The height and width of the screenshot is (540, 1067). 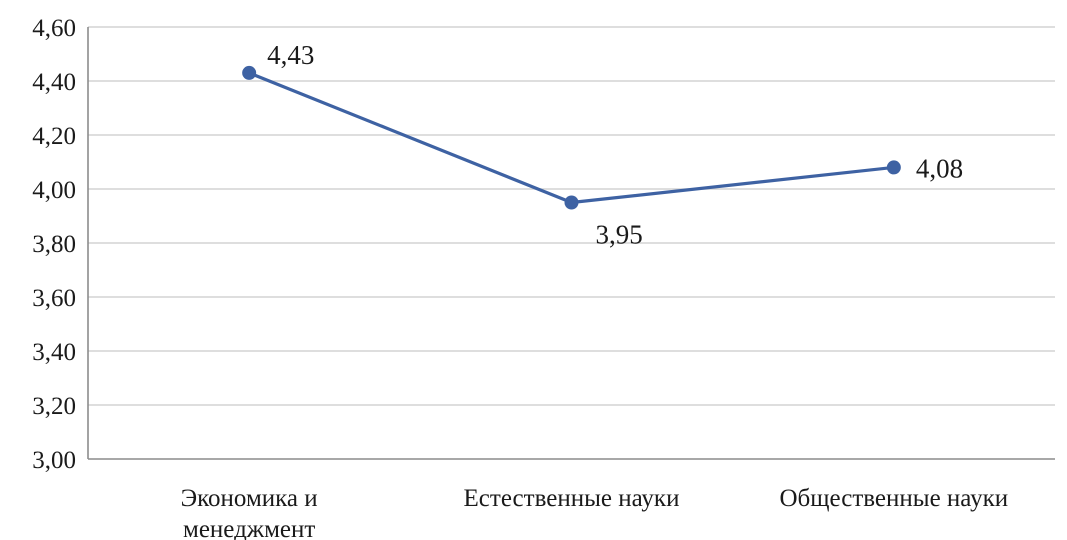 I want to click on x-category-label-line: Естественные науки, so click(x=572, y=498).